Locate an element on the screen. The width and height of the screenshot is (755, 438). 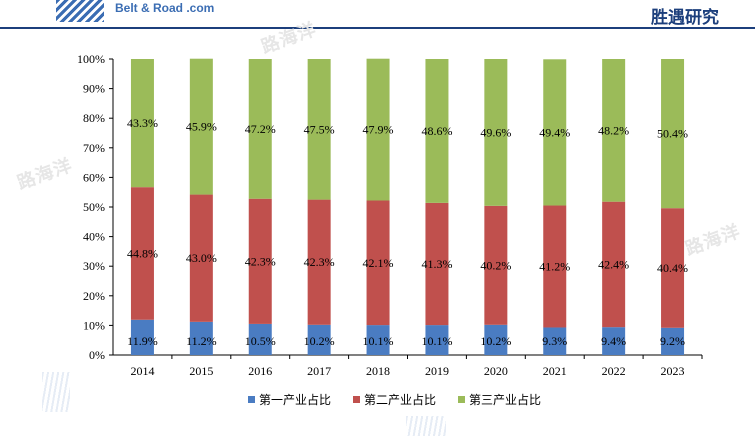
header-divider is located at coordinates (377, 28).